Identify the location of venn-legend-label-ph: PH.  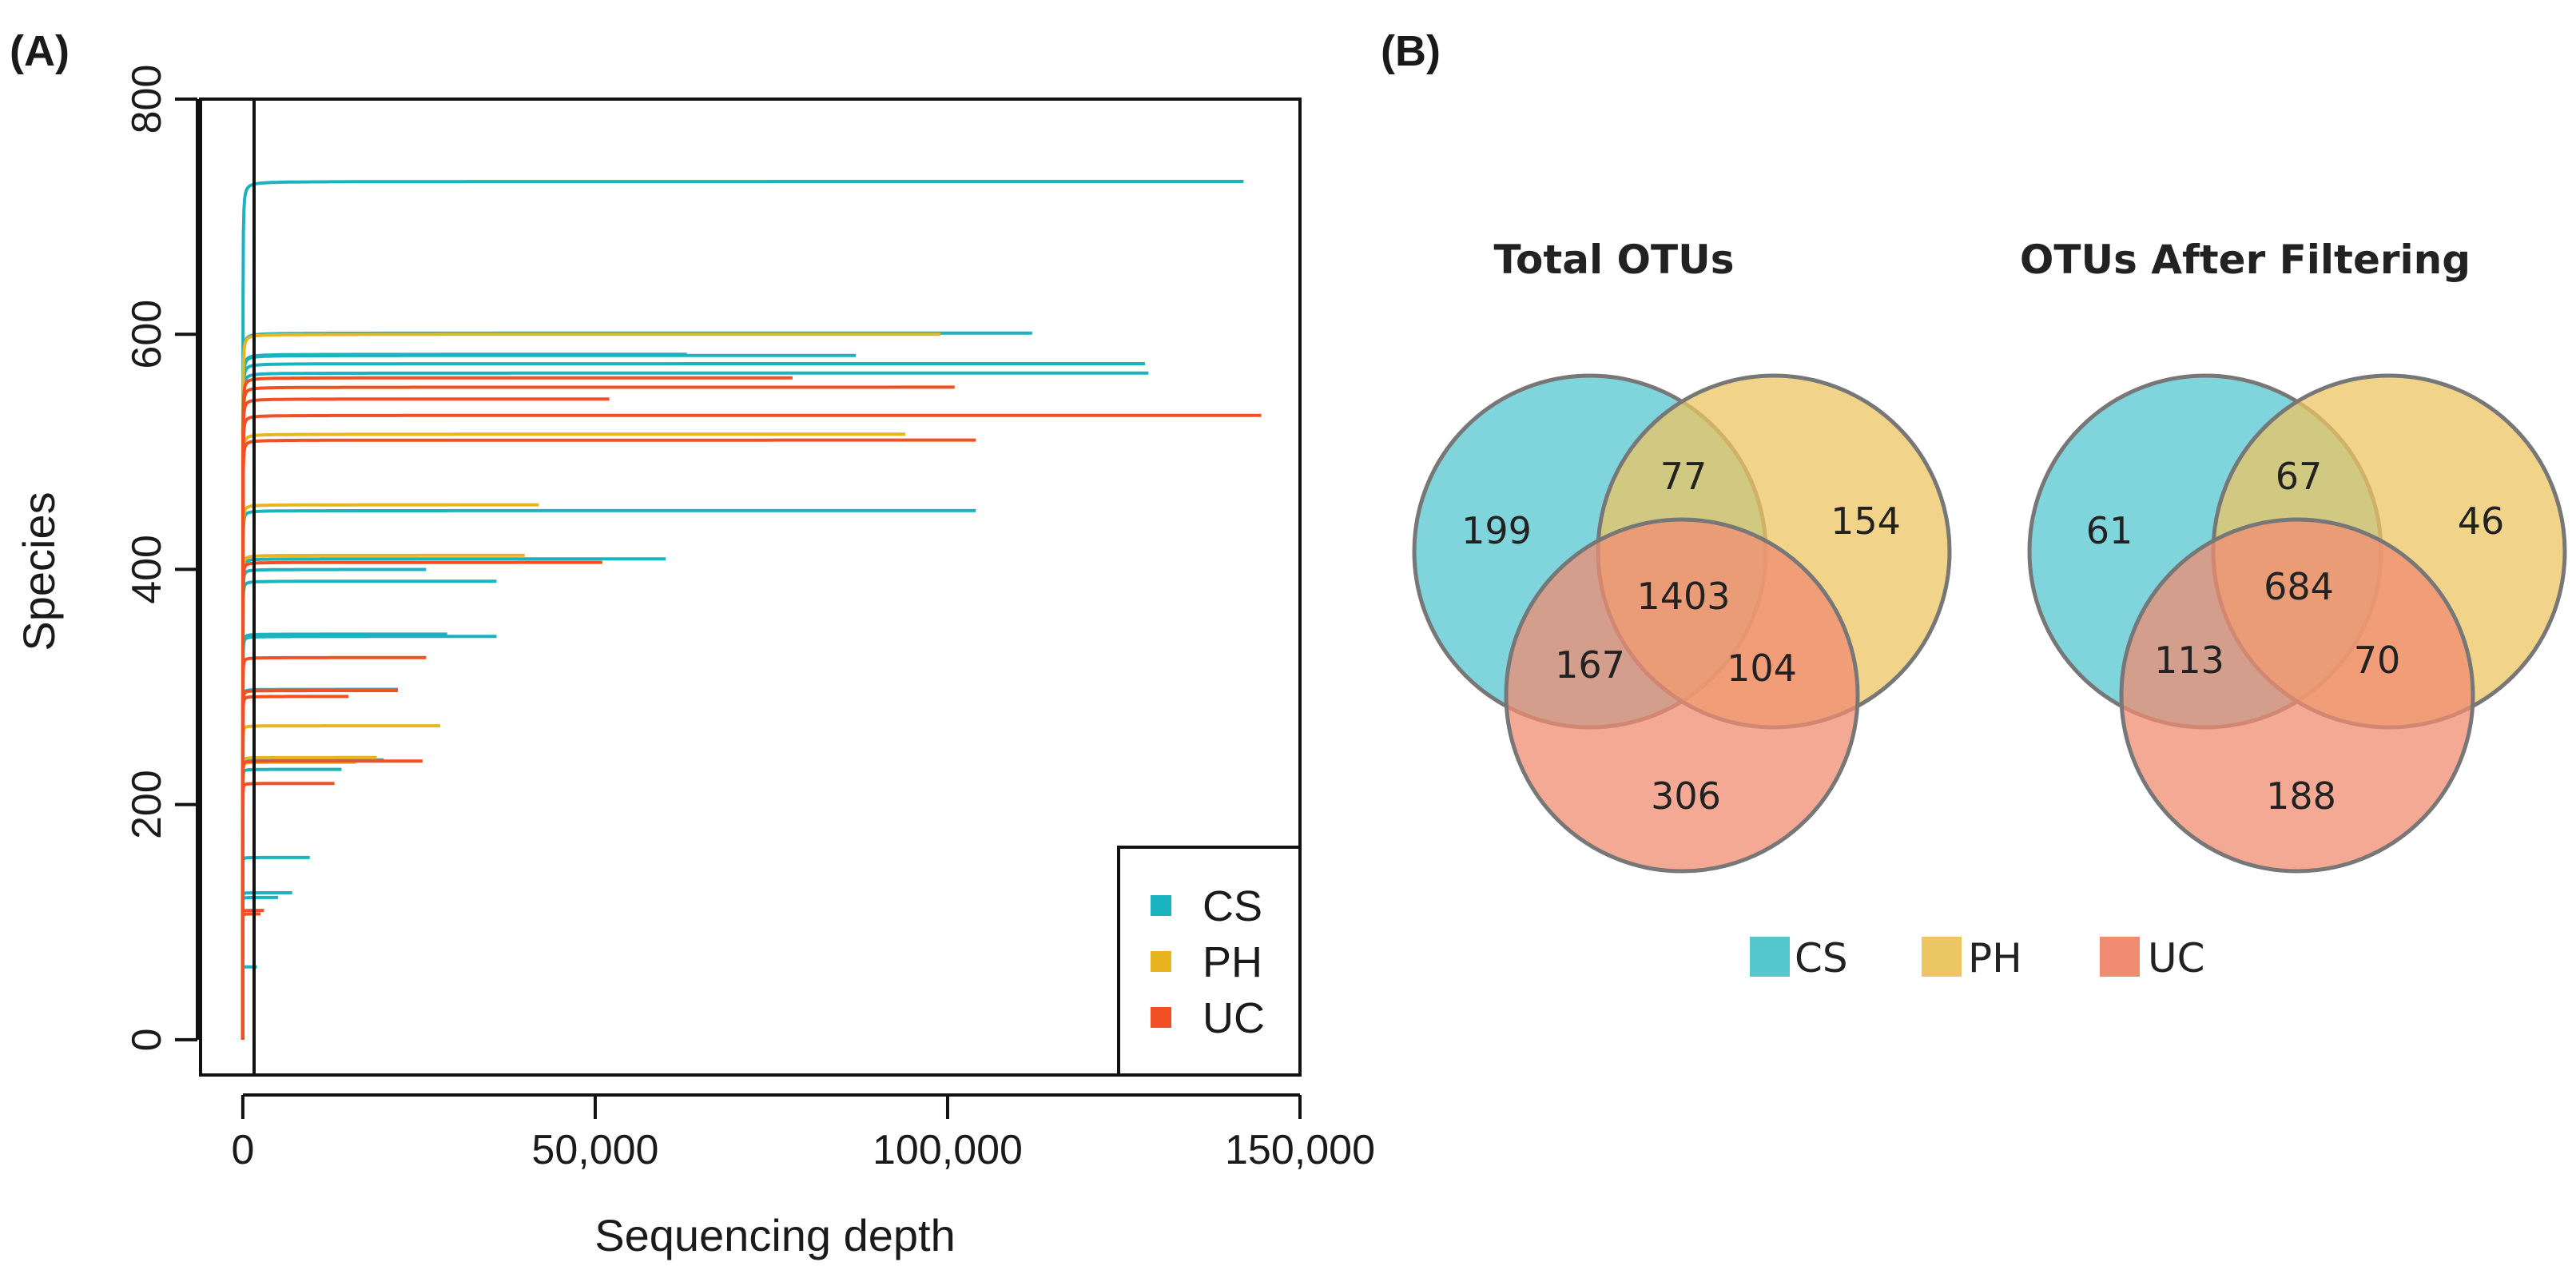
(1995, 958).